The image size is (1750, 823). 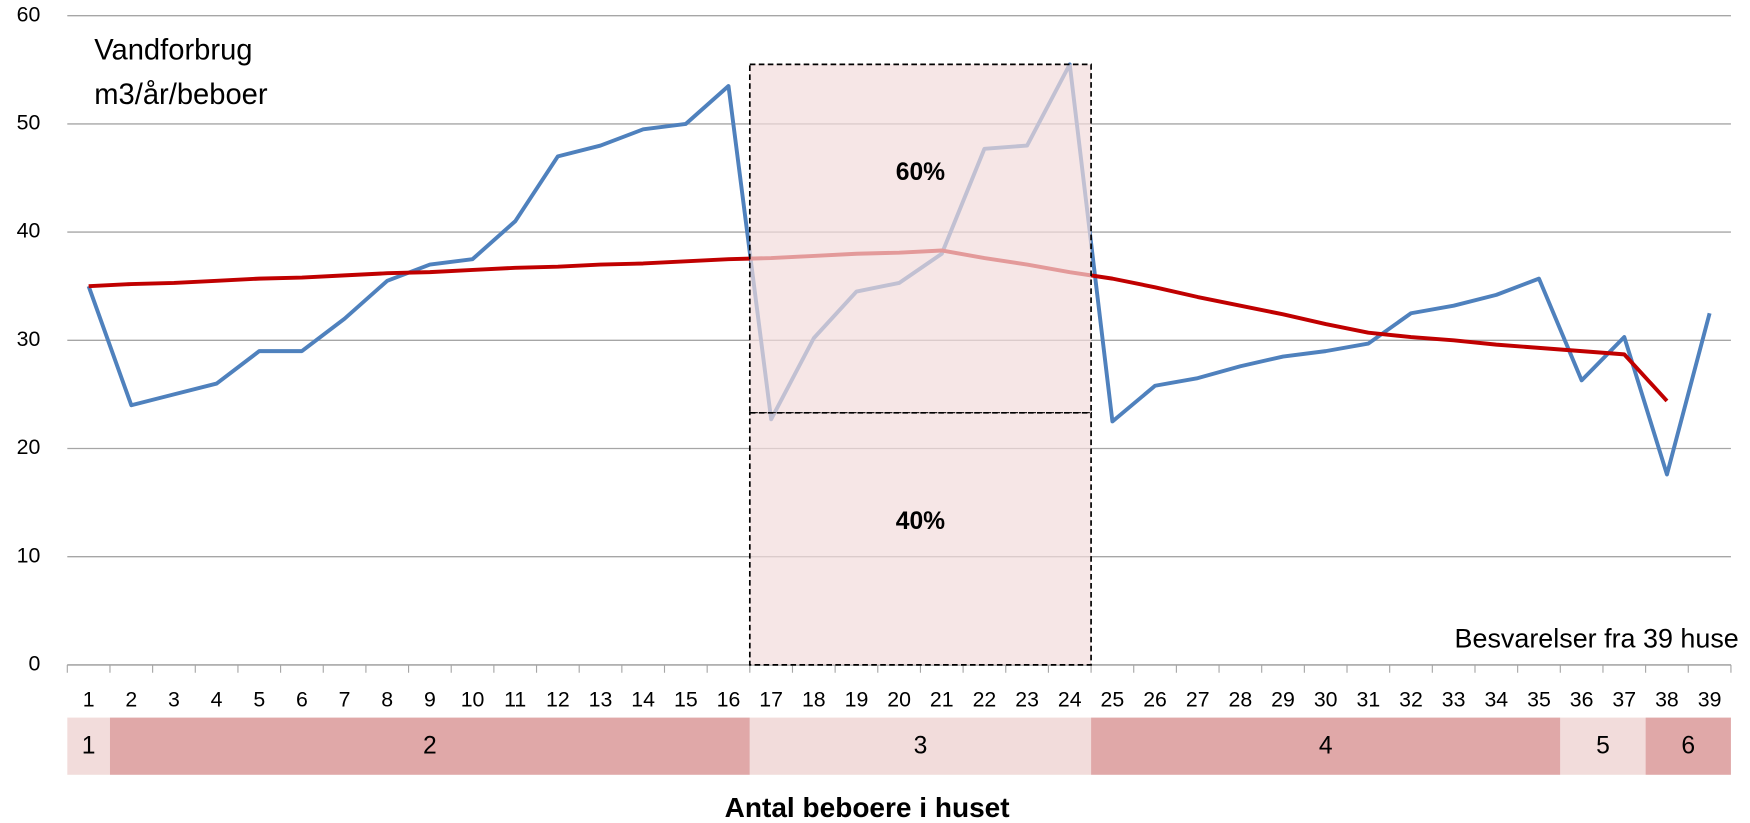 I want to click on group-label: 5, so click(x=1603, y=745).